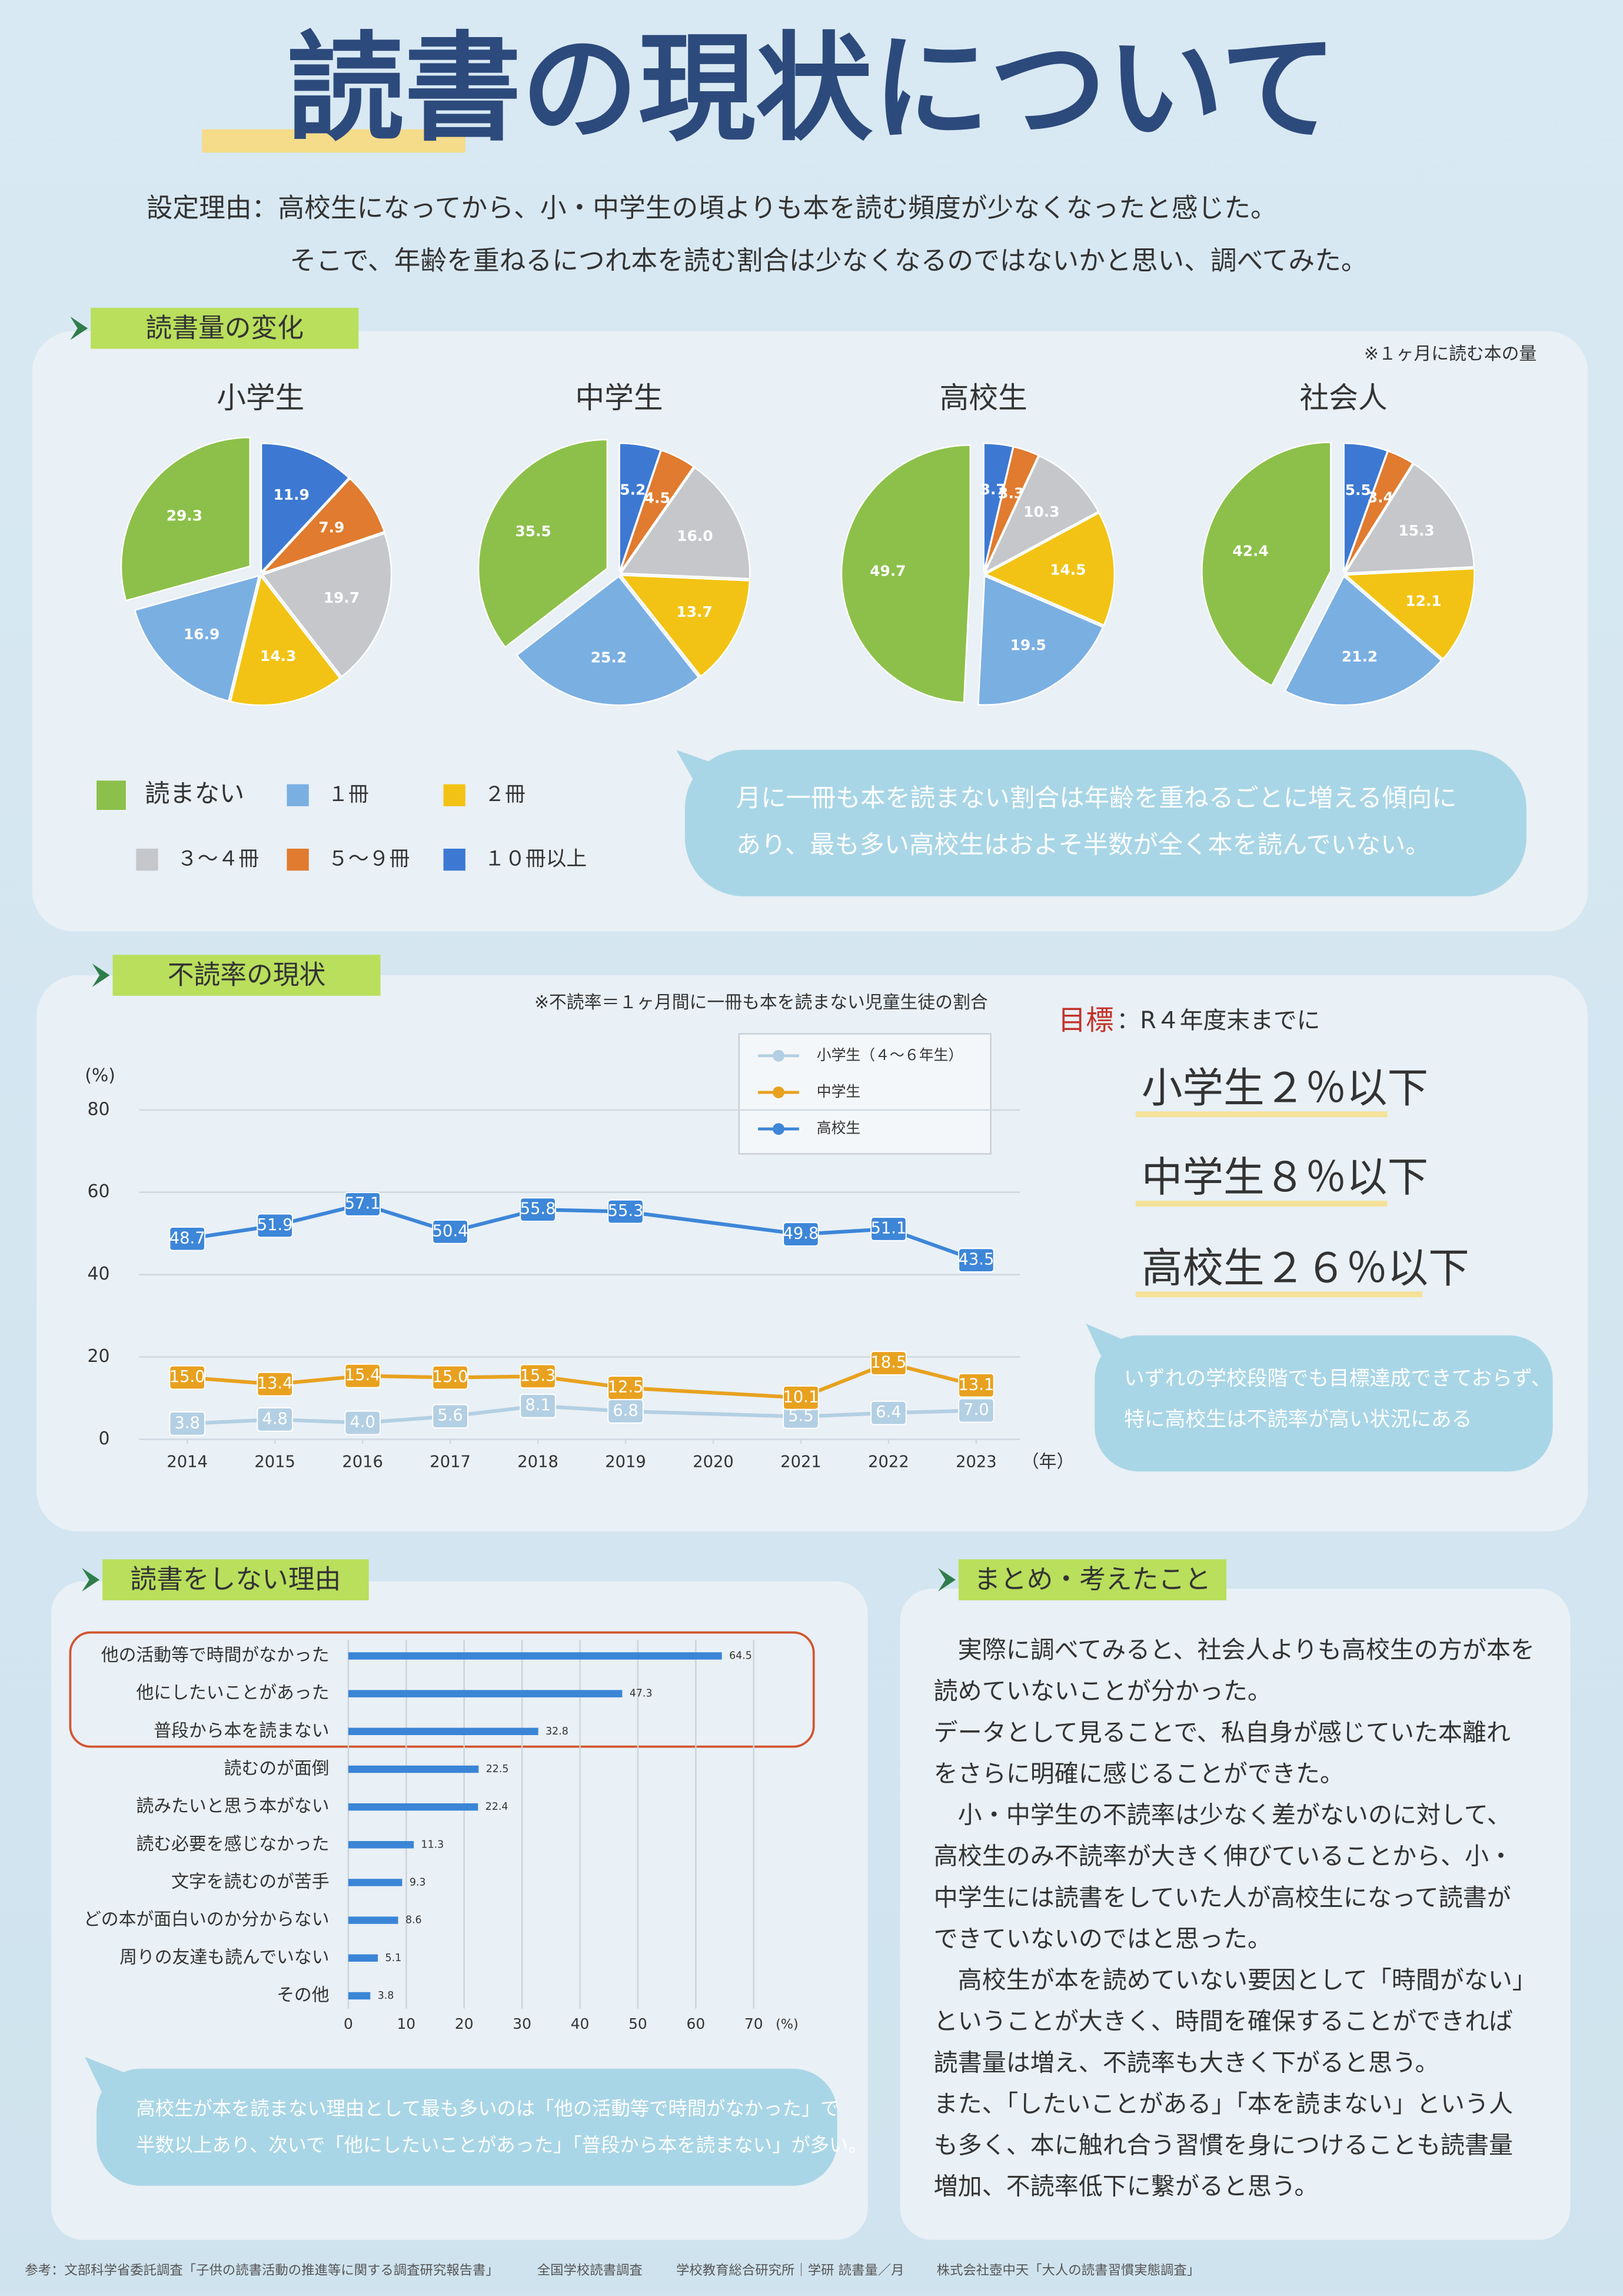 Image resolution: width=1623 pixels, height=2296 pixels. I want to click on data-label: 19.7, so click(342, 597).